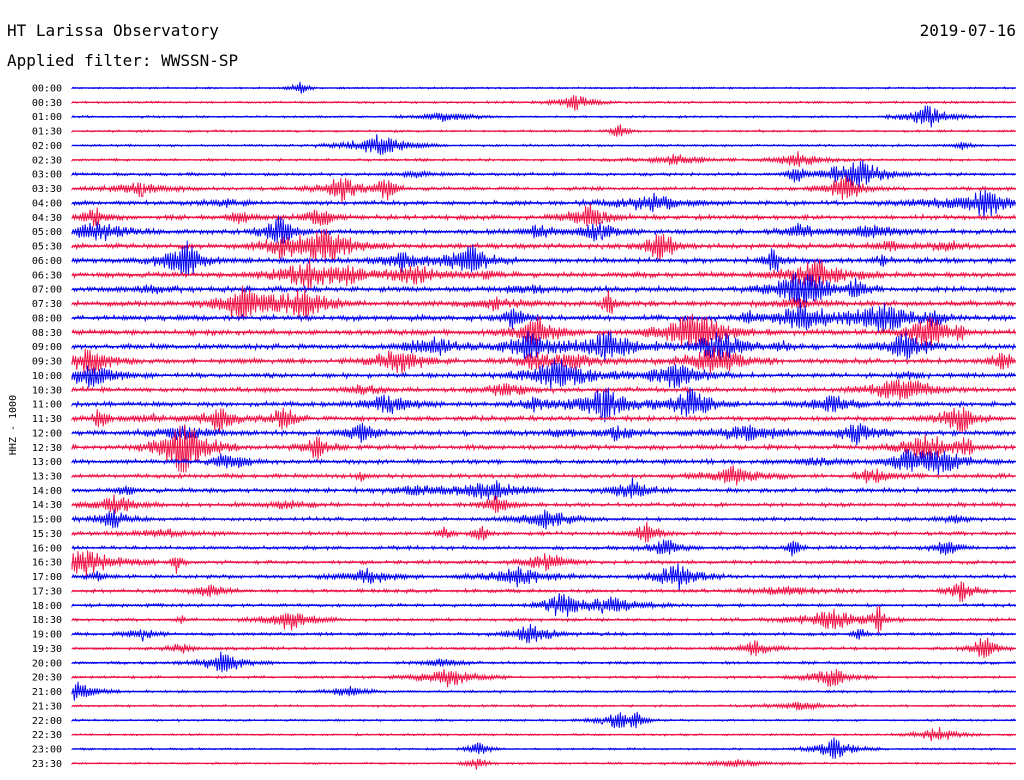  I want to click on row-time-label: 03:00, so click(47, 175).